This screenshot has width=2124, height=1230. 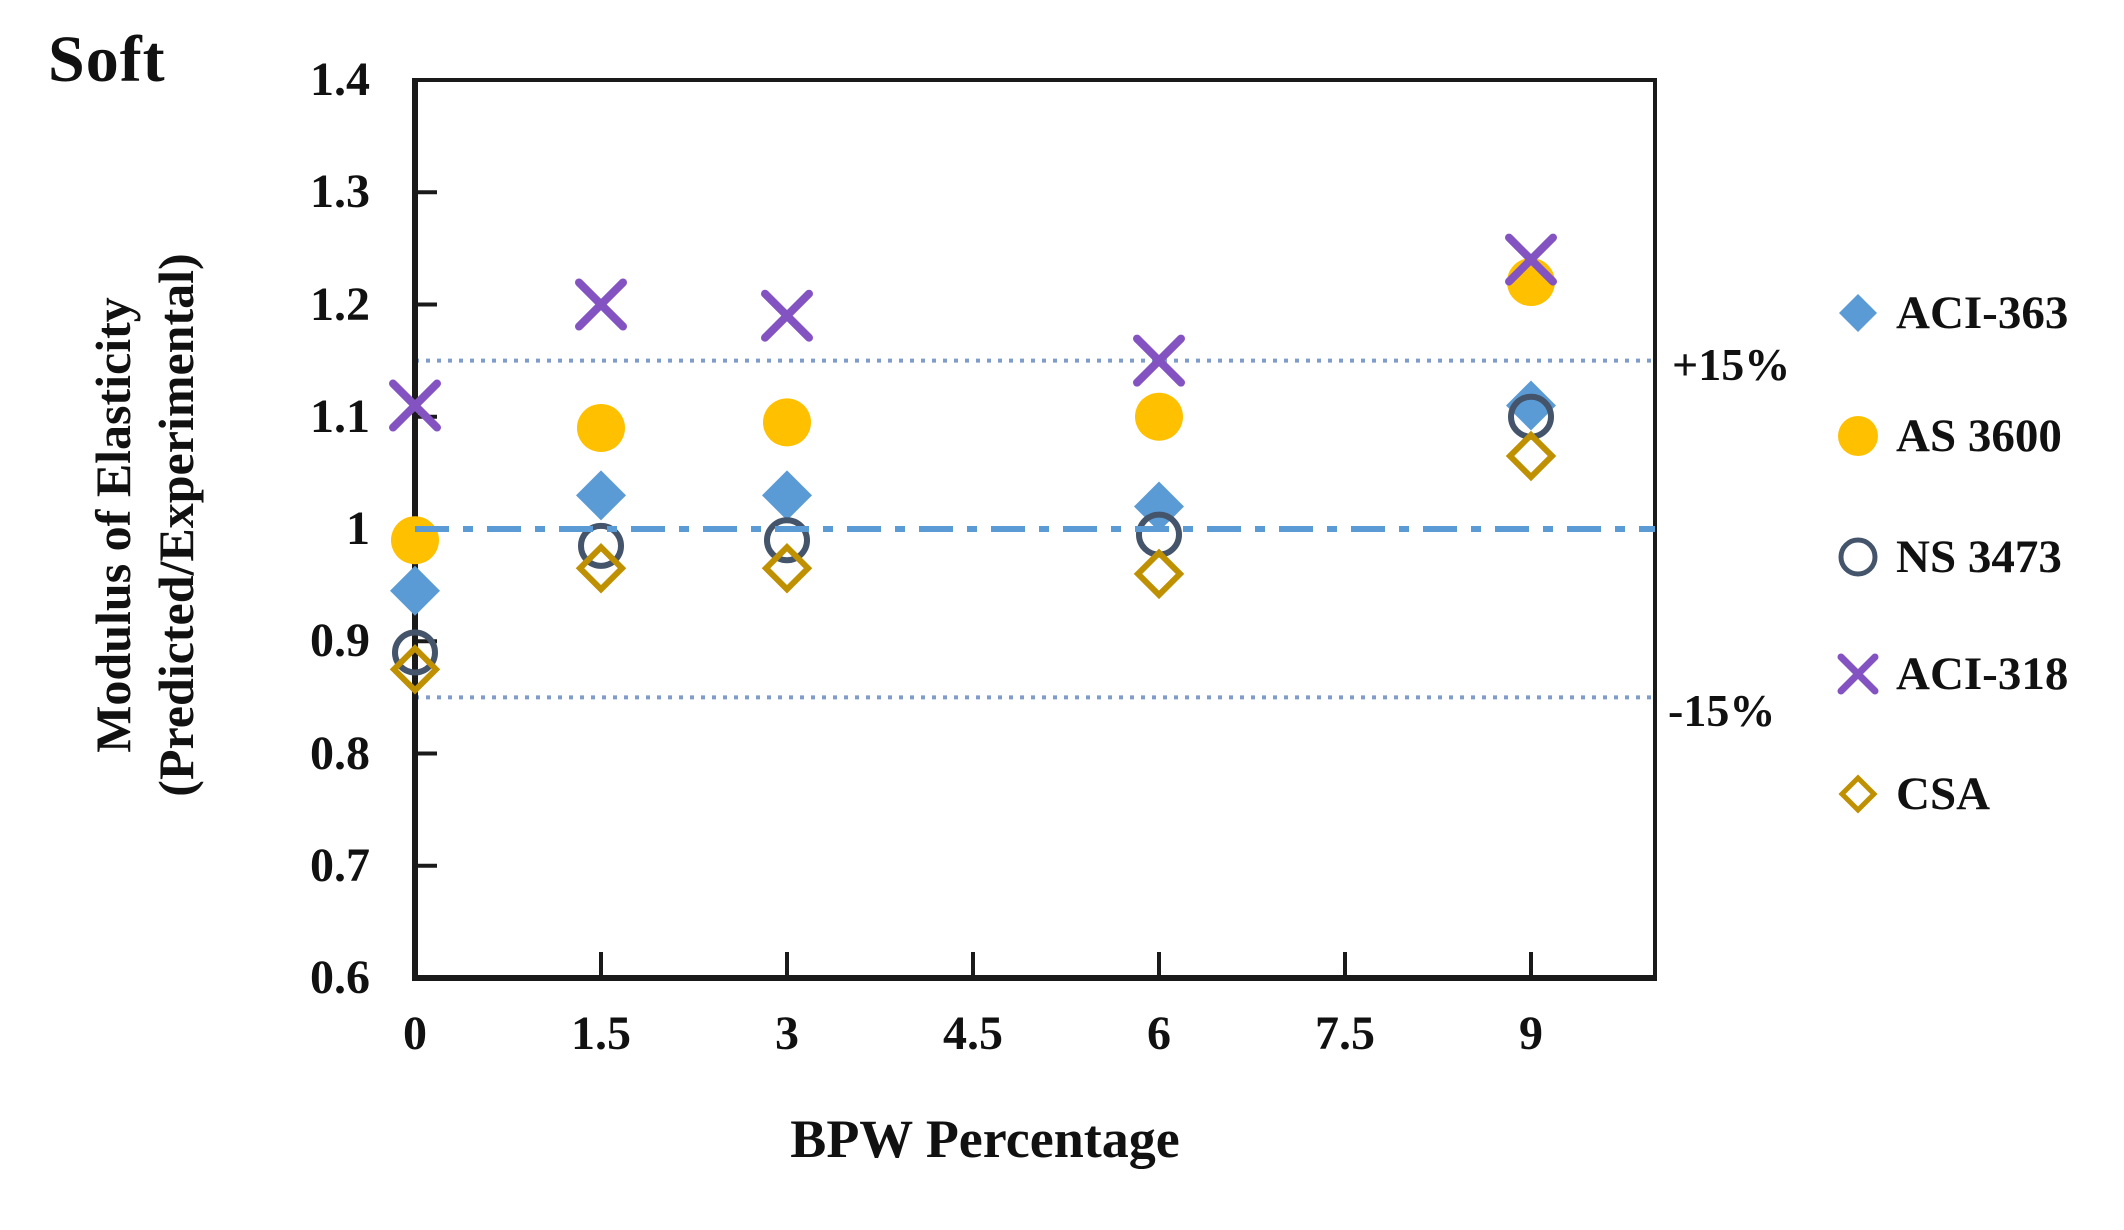 What do you see at coordinates (175, 525) in the screenshot?
I see `y-axis-title-line2: (Predicted/Experimental)` at bounding box center [175, 525].